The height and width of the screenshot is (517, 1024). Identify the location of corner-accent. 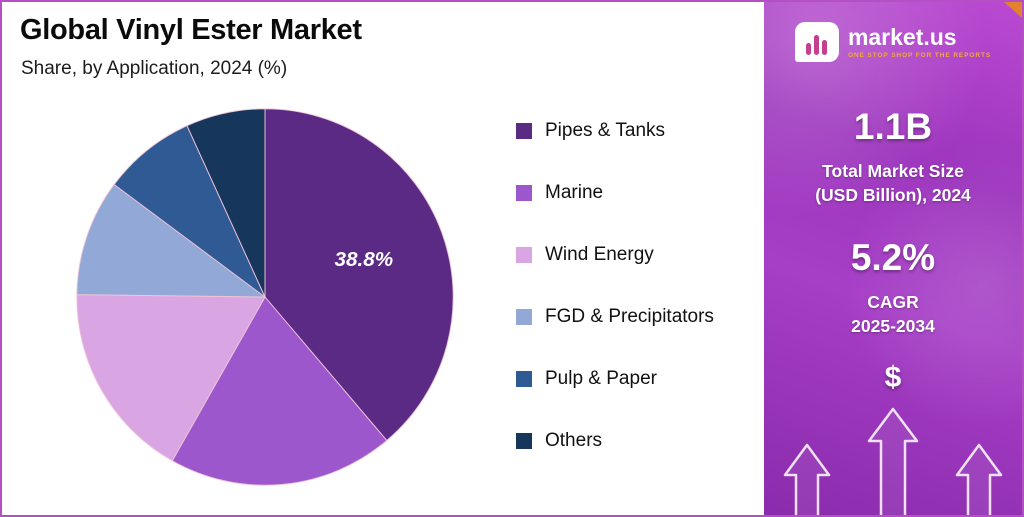
(1013, 10).